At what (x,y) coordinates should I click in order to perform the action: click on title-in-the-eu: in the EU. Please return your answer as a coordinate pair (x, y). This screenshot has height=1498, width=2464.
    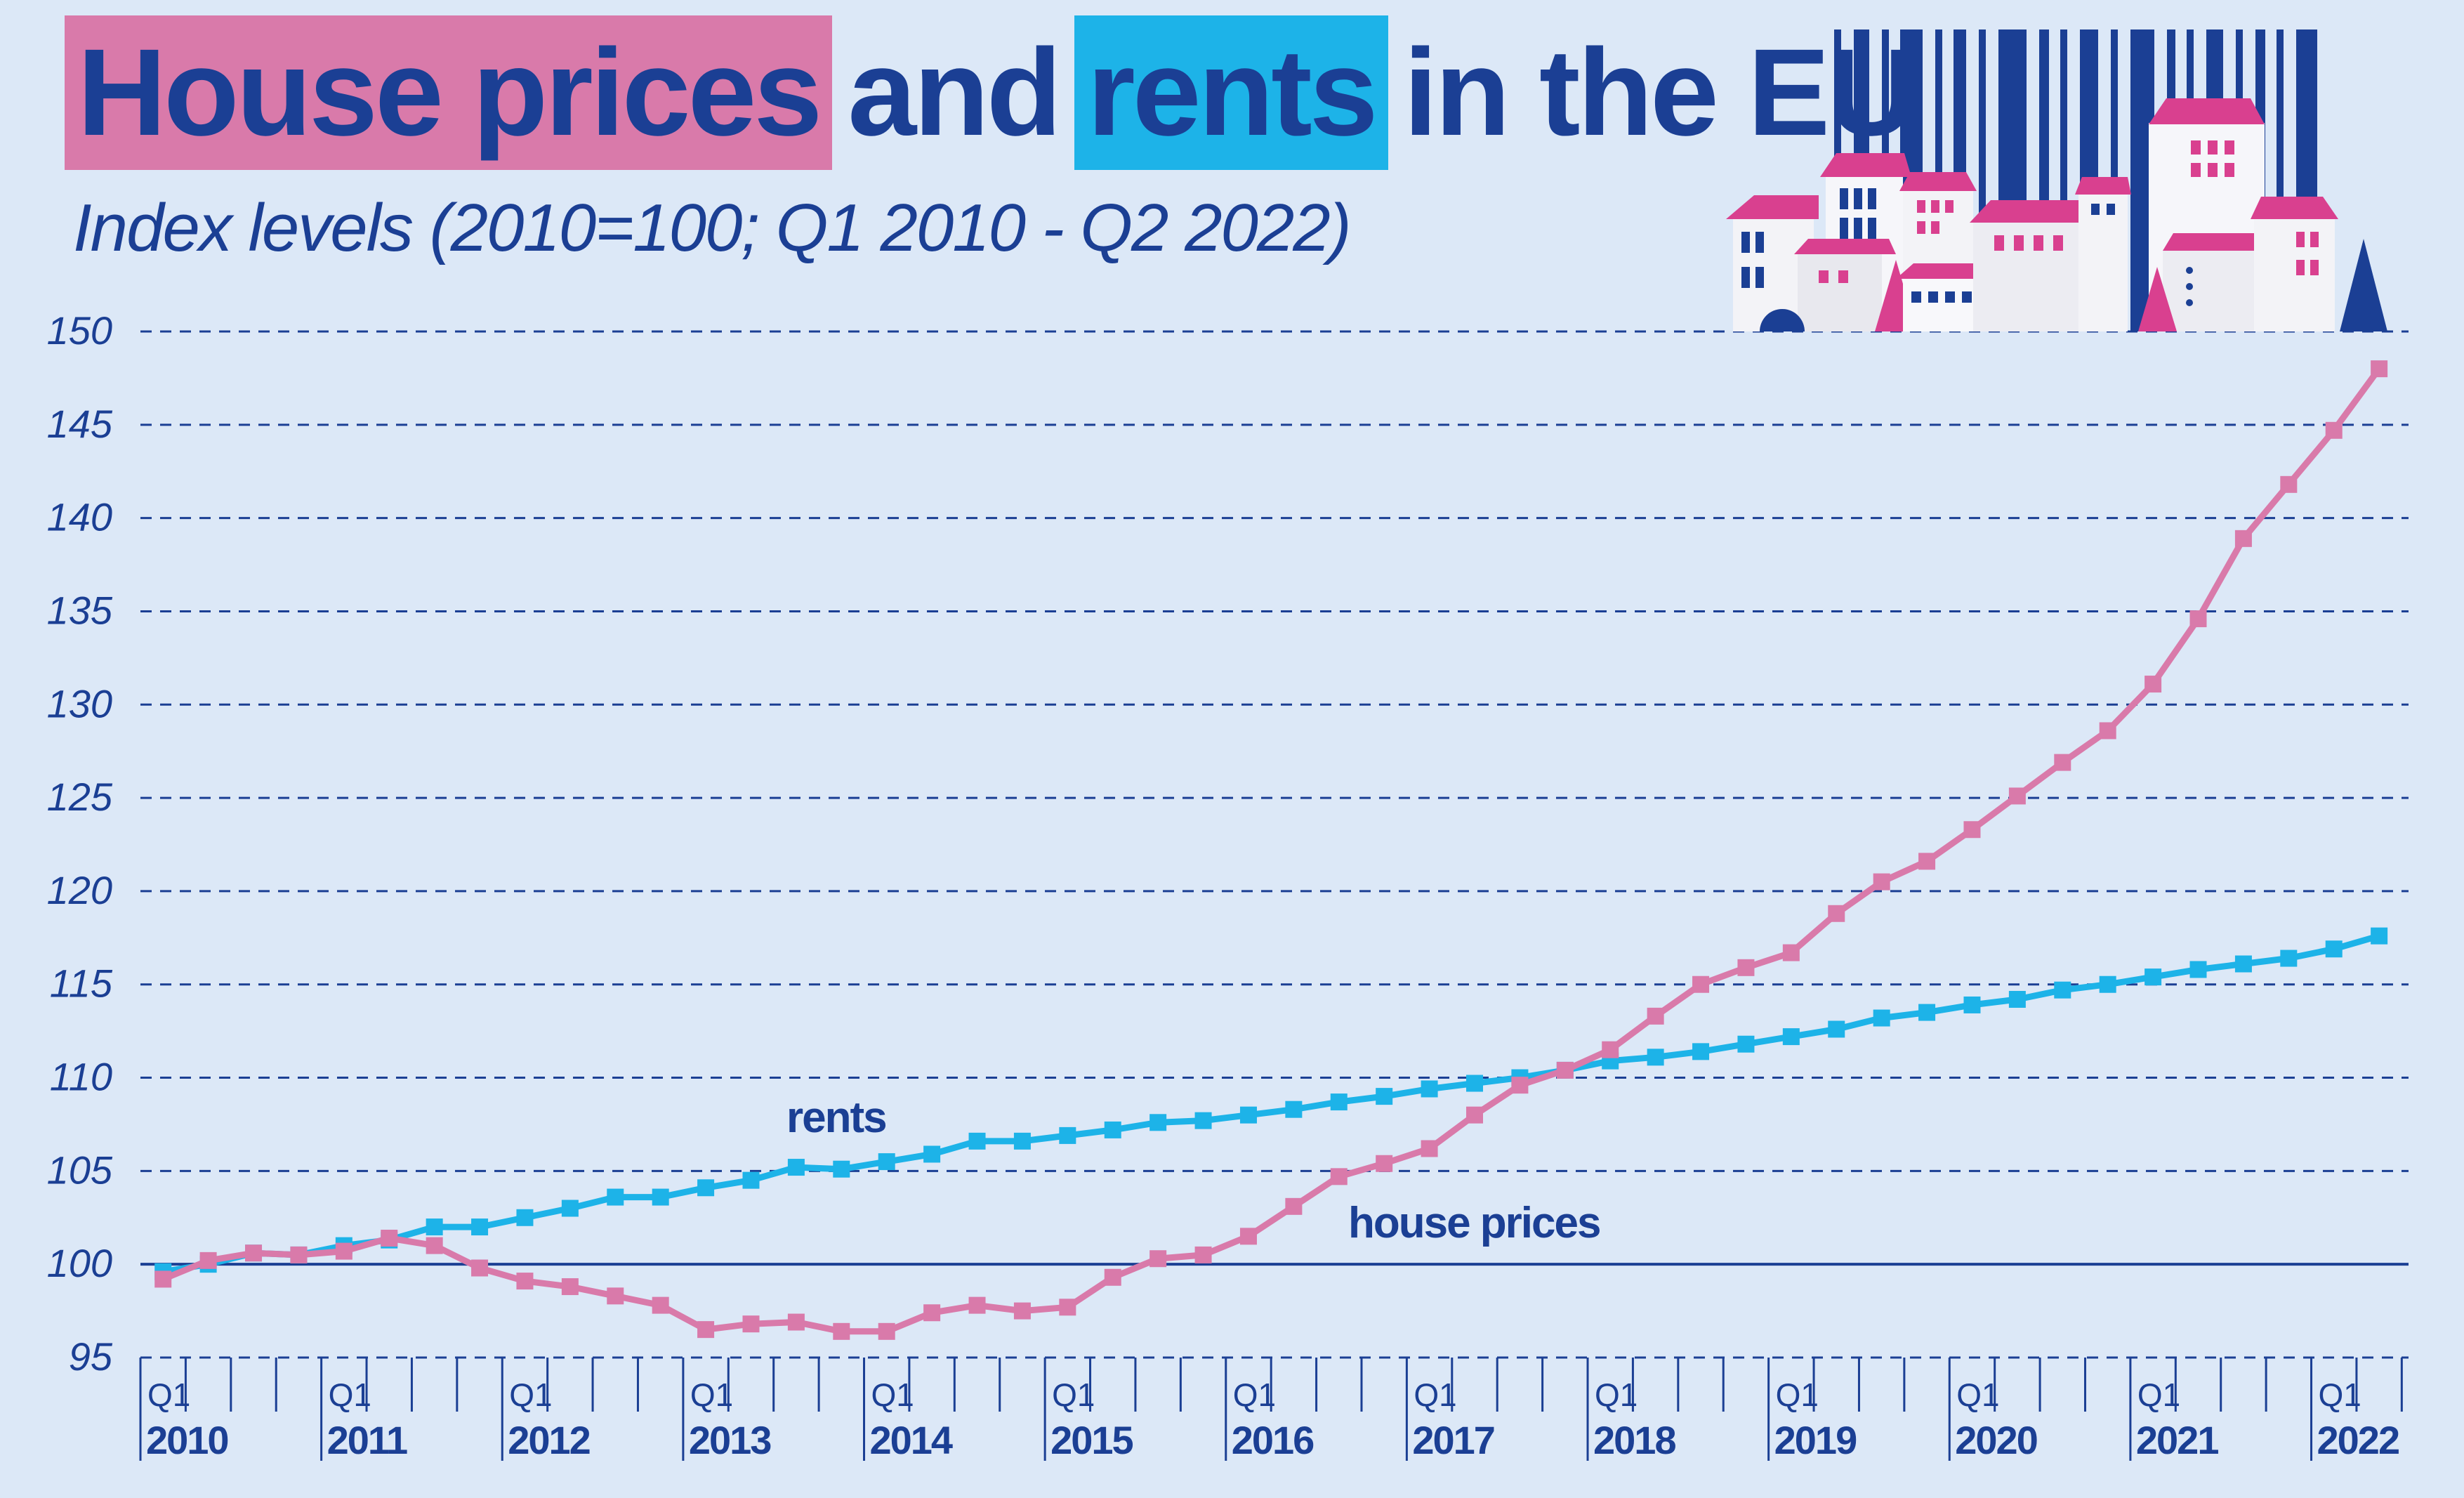
    Looking at the image, I should click on (1660, 93).